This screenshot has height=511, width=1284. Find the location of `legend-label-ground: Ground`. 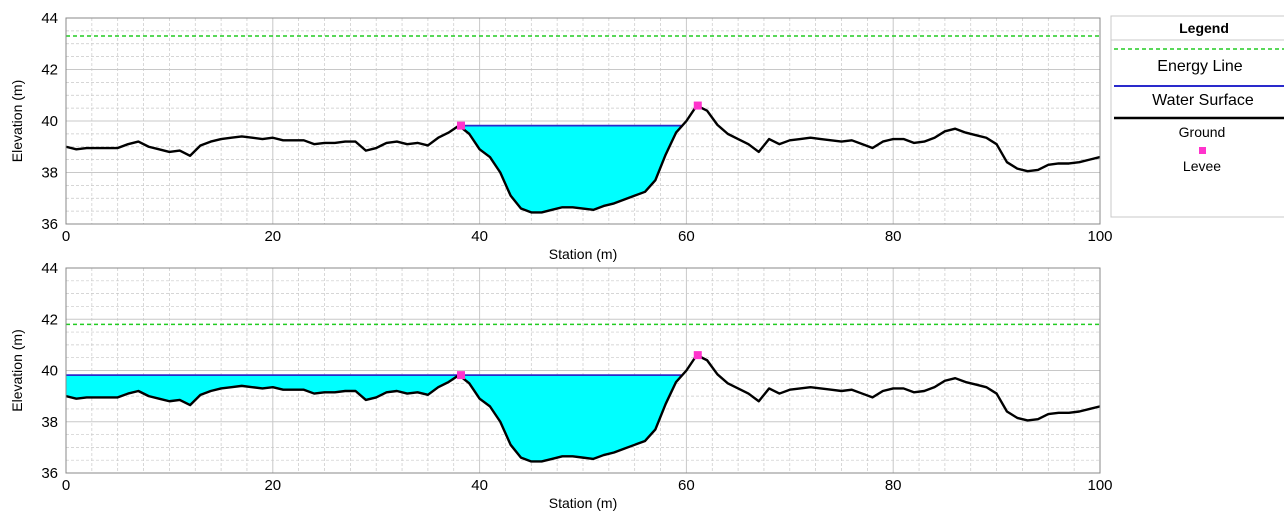

legend-label-ground: Ground is located at coordinates (1202, 132).